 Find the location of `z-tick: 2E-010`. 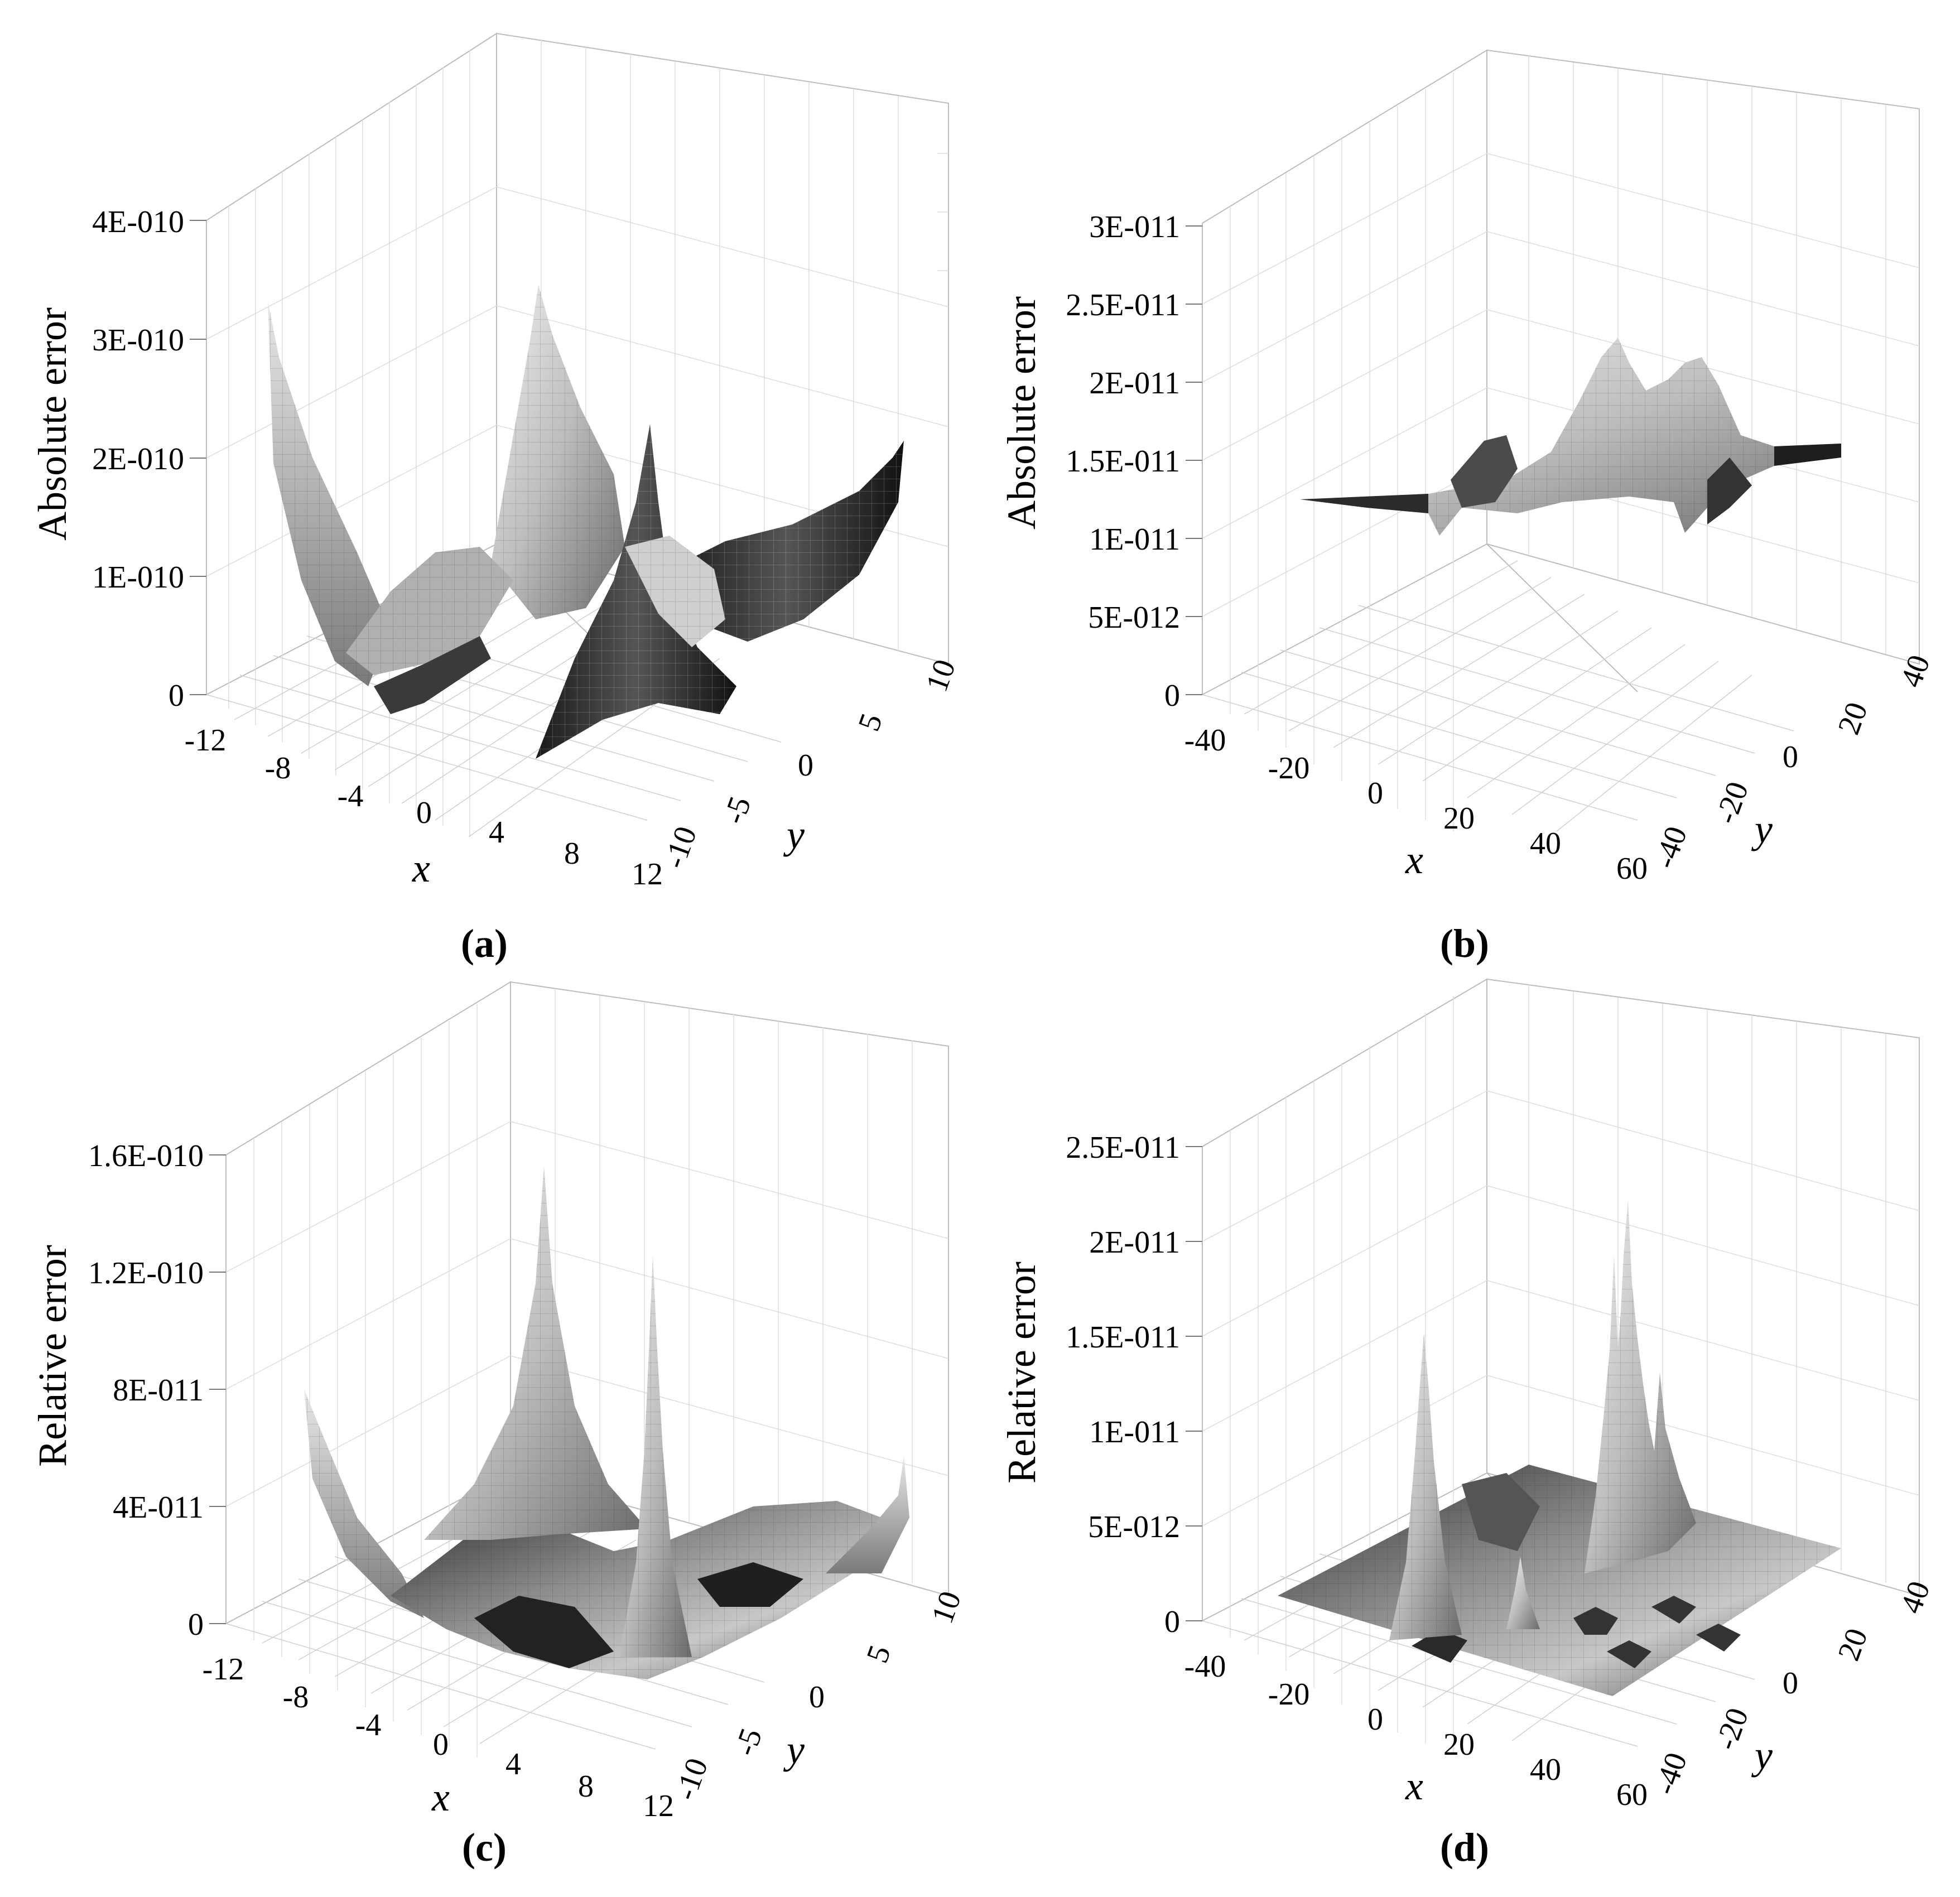

z-tick: 2E-010 is located at coordinates (138, 459).